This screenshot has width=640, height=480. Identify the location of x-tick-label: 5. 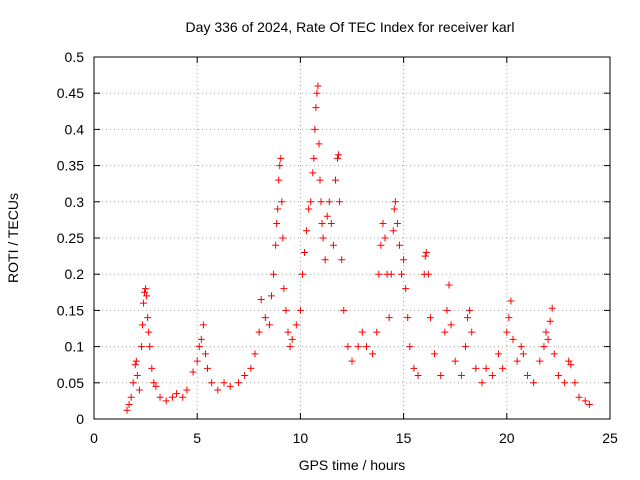
(197, 438).